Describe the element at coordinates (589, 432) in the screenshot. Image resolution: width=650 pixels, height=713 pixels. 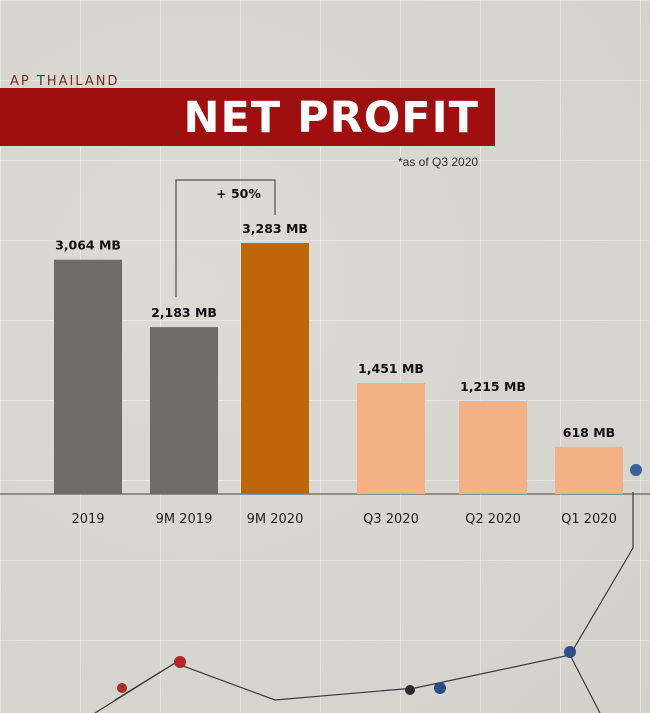
I see `value-label: 618 MB` at that location.